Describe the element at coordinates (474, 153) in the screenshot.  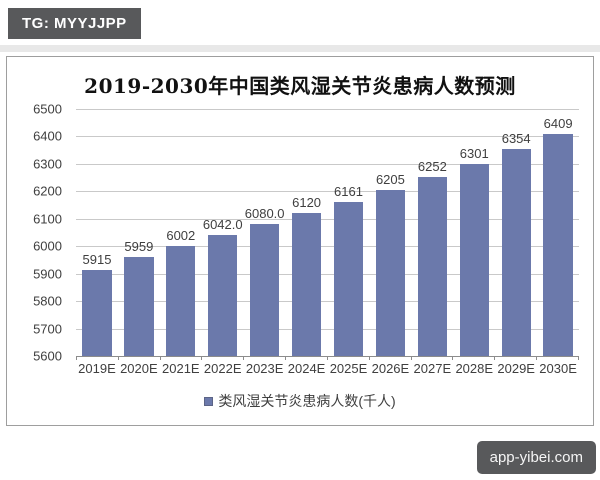
I see `bar-value-label-2028E: 6301` at that location.